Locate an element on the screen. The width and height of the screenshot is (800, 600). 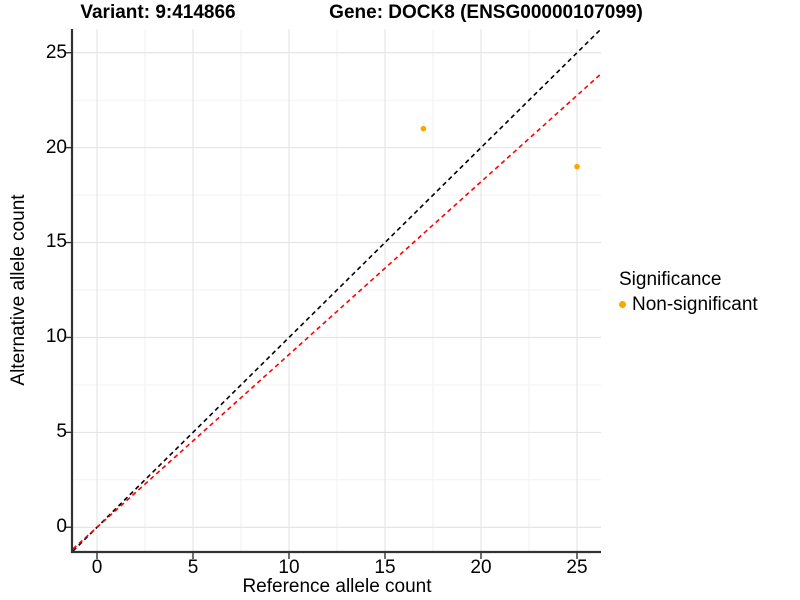
point-layer is located at coordinates (500, 147).